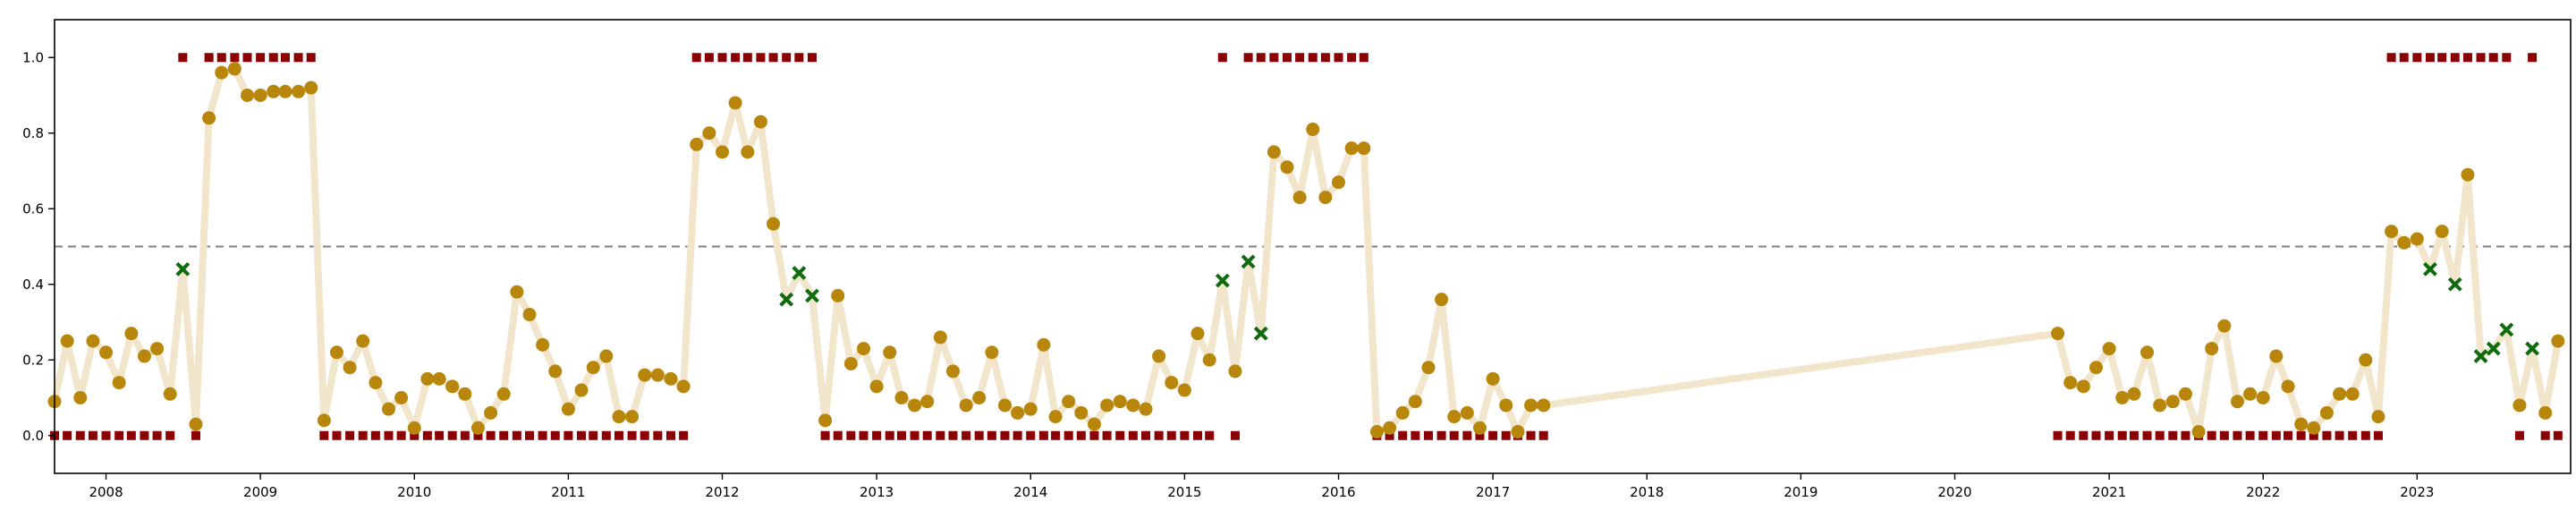 The width and height of the screenshot is (2576, 519). I want to click on x-tick-label: 2023, so click(2417, 492).